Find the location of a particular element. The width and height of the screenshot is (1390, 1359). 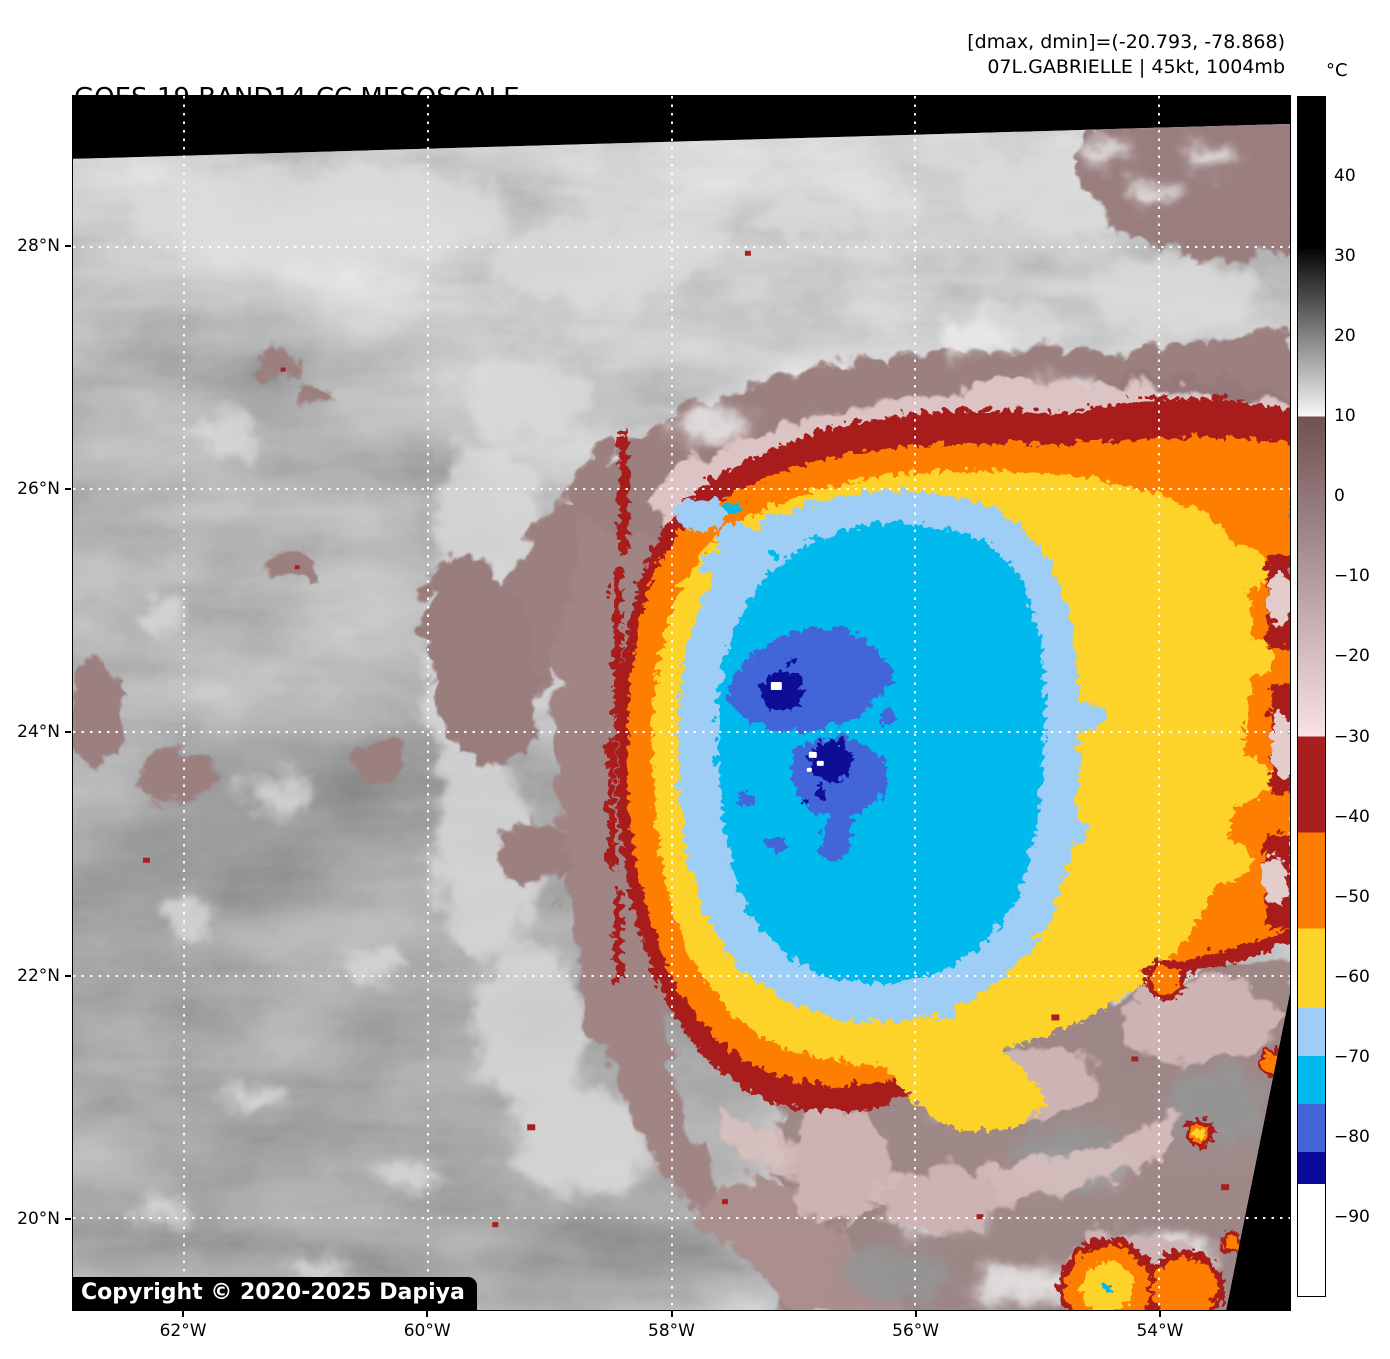

longitude-label: 56°W is located at coordinates (916, 1331).